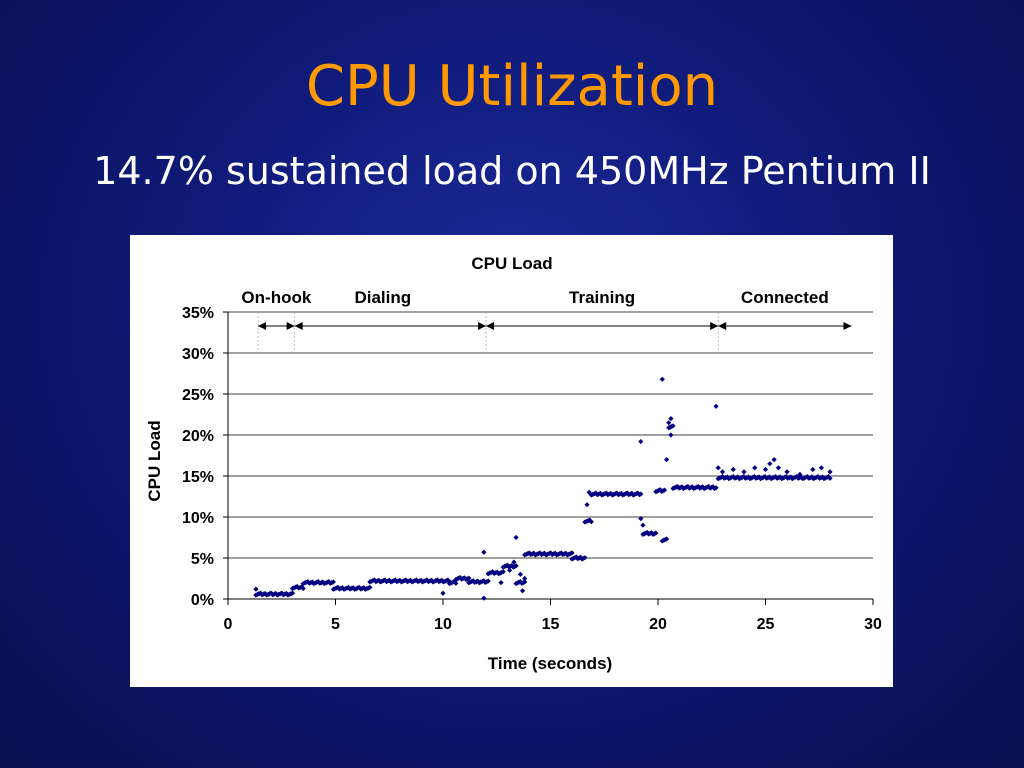 The height and width of the screenshot is (768, 1024). What do you see at coordinates (154, 460) in the screenshot?
I see `y-axis-label: CPU Load` at bounding box center [154, 460].